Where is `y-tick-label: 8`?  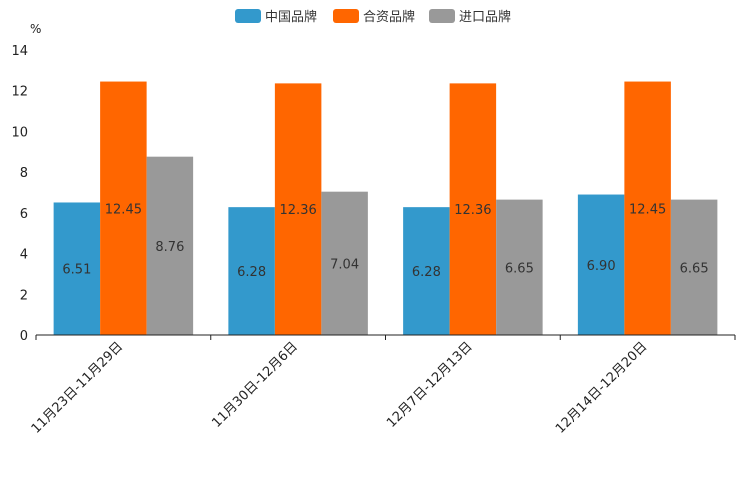 y-tick-label: 8 is located at coordinates (24, 173).